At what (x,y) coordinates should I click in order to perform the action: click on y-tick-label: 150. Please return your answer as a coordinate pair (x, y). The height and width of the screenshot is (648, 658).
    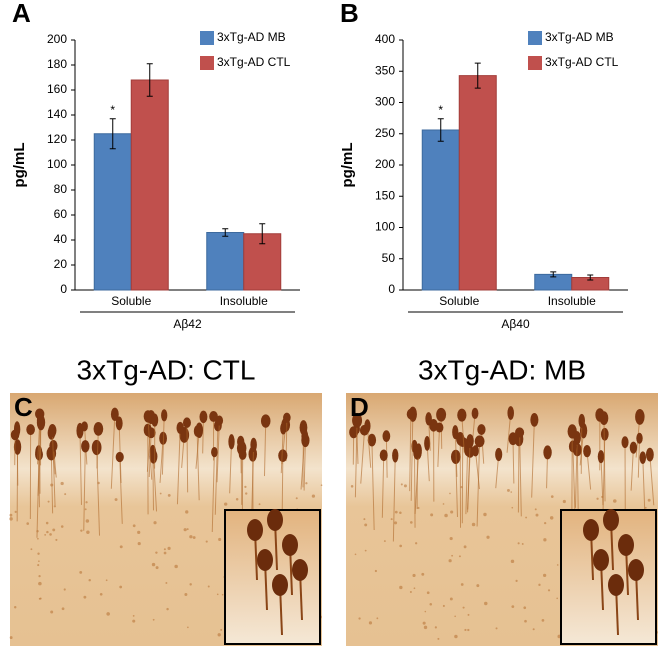
    Looking at the image, I should click on (385, 195).